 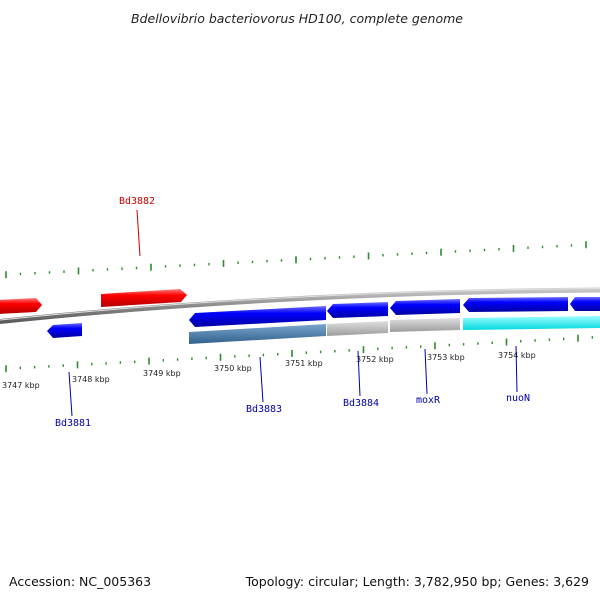 What do you see at coordinates (518, 398) in the screenshot?
I see `gene-label-nuon: nuoN` at bounding box center [518, 398].